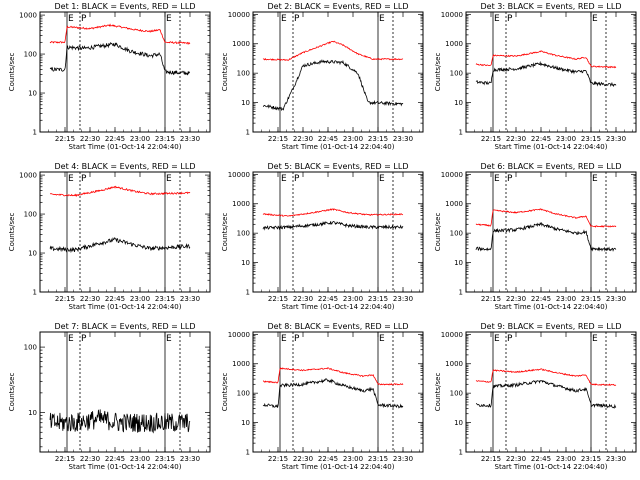 The width and height of the screenshot is (640, 480). Describe the element at coordinates (338, 166) in the screenshot. I see `panel-title: Det 5: BLACK = Events, RED = LLD` at that location.